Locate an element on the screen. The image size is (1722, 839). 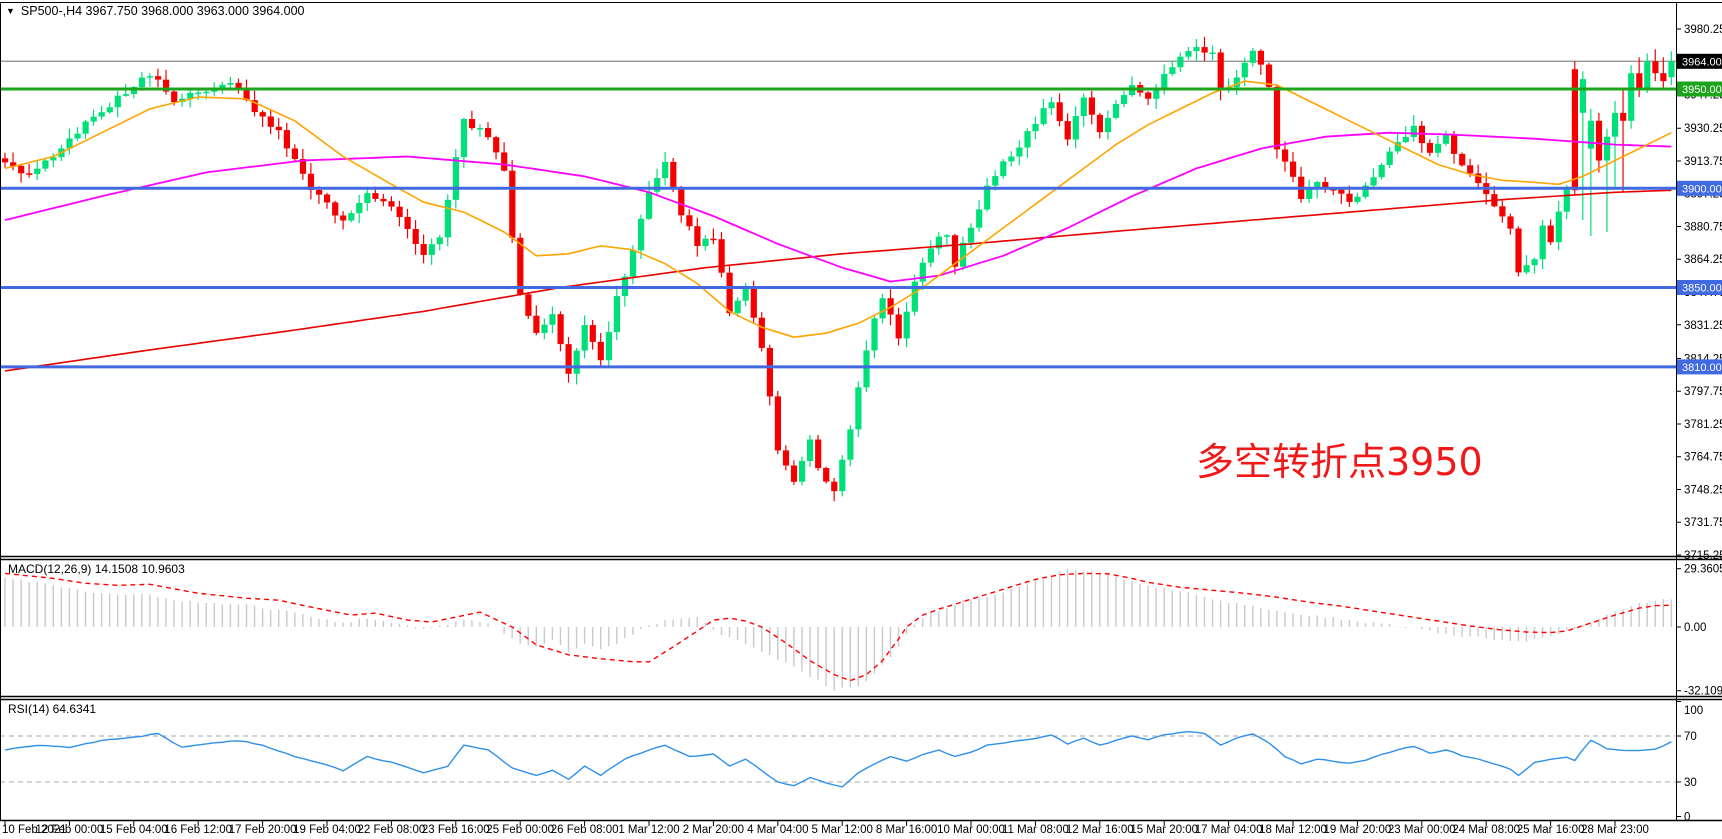
rsi-axis-label: 70 is located at coordinates (1690, 737).